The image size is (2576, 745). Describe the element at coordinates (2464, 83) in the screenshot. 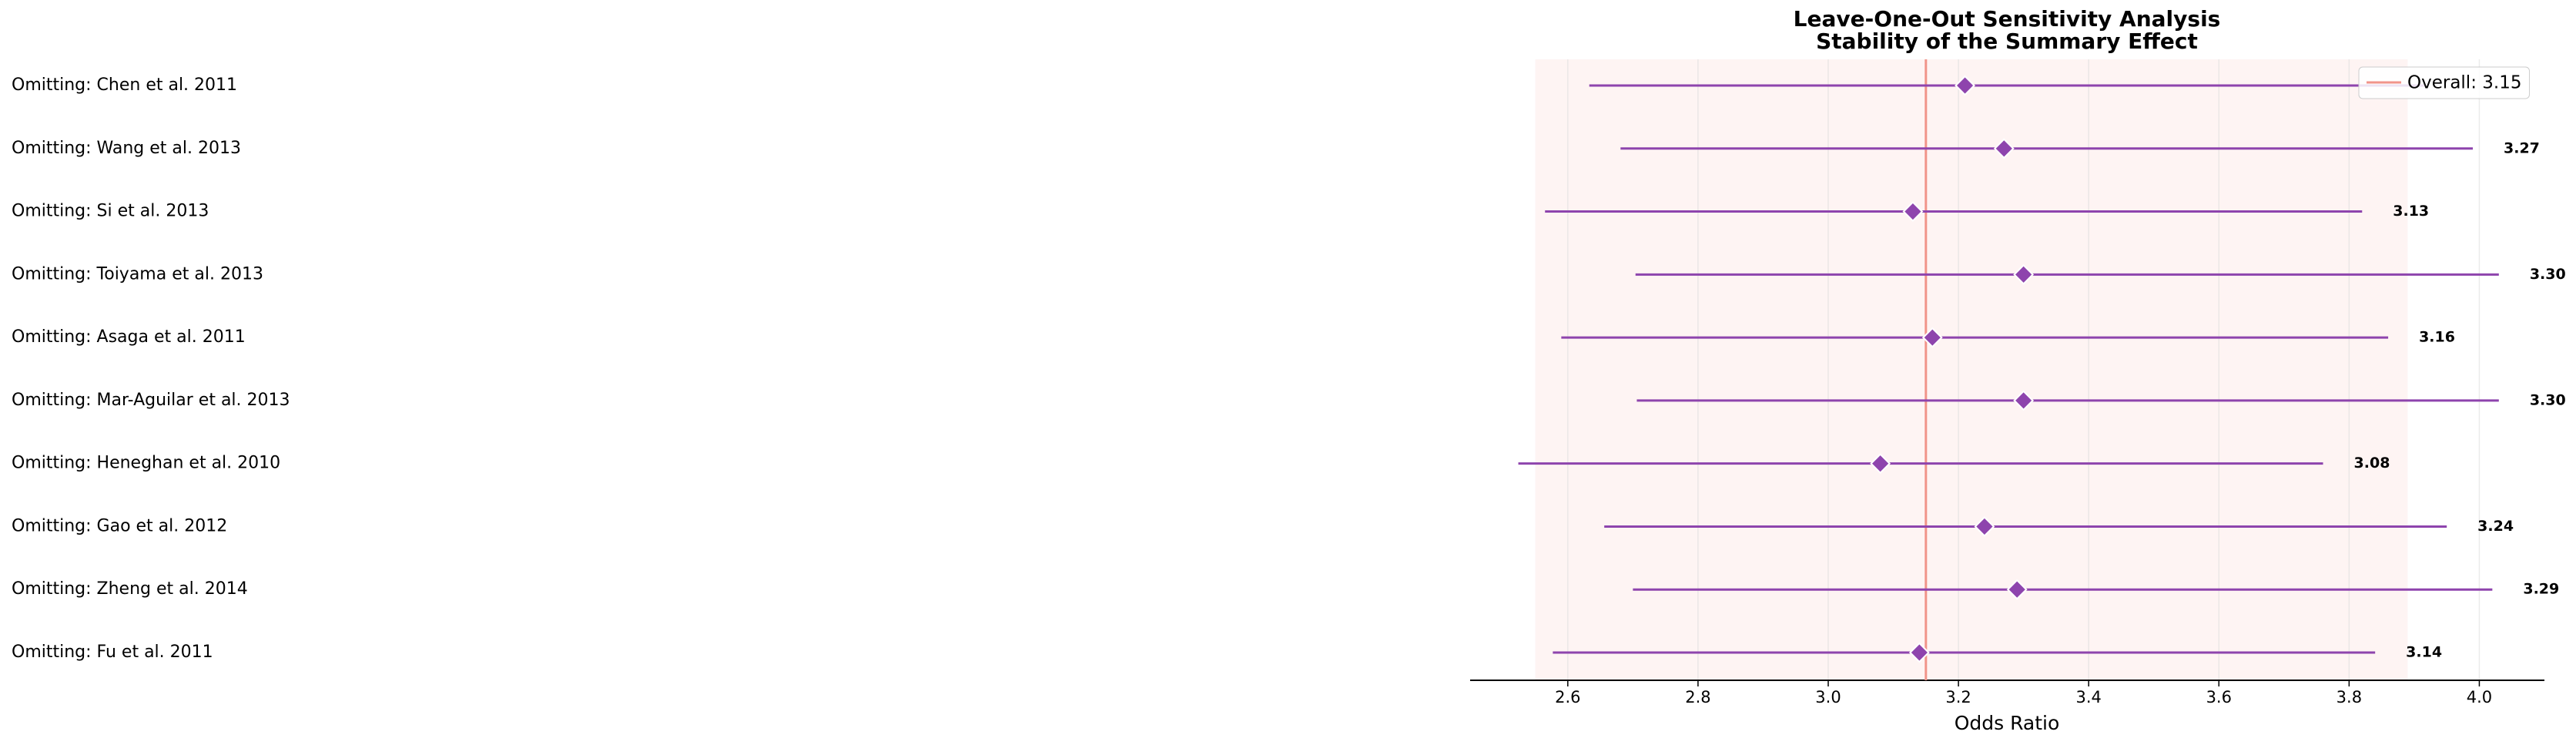

I see `legend-label: Overall: 3.15` at that location.